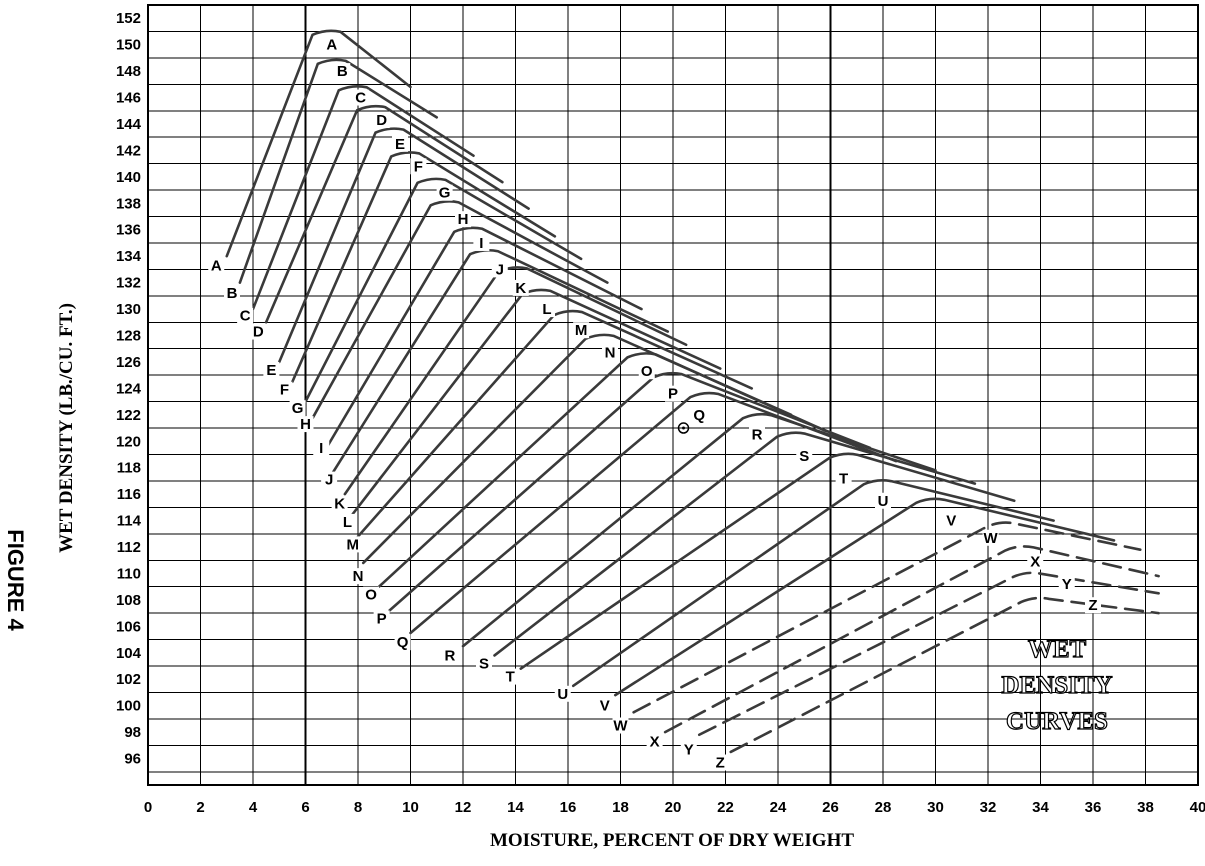 This screenshot has height=866, width=1205. I want to click on x-tick-label: 40, so click(1197, 807).